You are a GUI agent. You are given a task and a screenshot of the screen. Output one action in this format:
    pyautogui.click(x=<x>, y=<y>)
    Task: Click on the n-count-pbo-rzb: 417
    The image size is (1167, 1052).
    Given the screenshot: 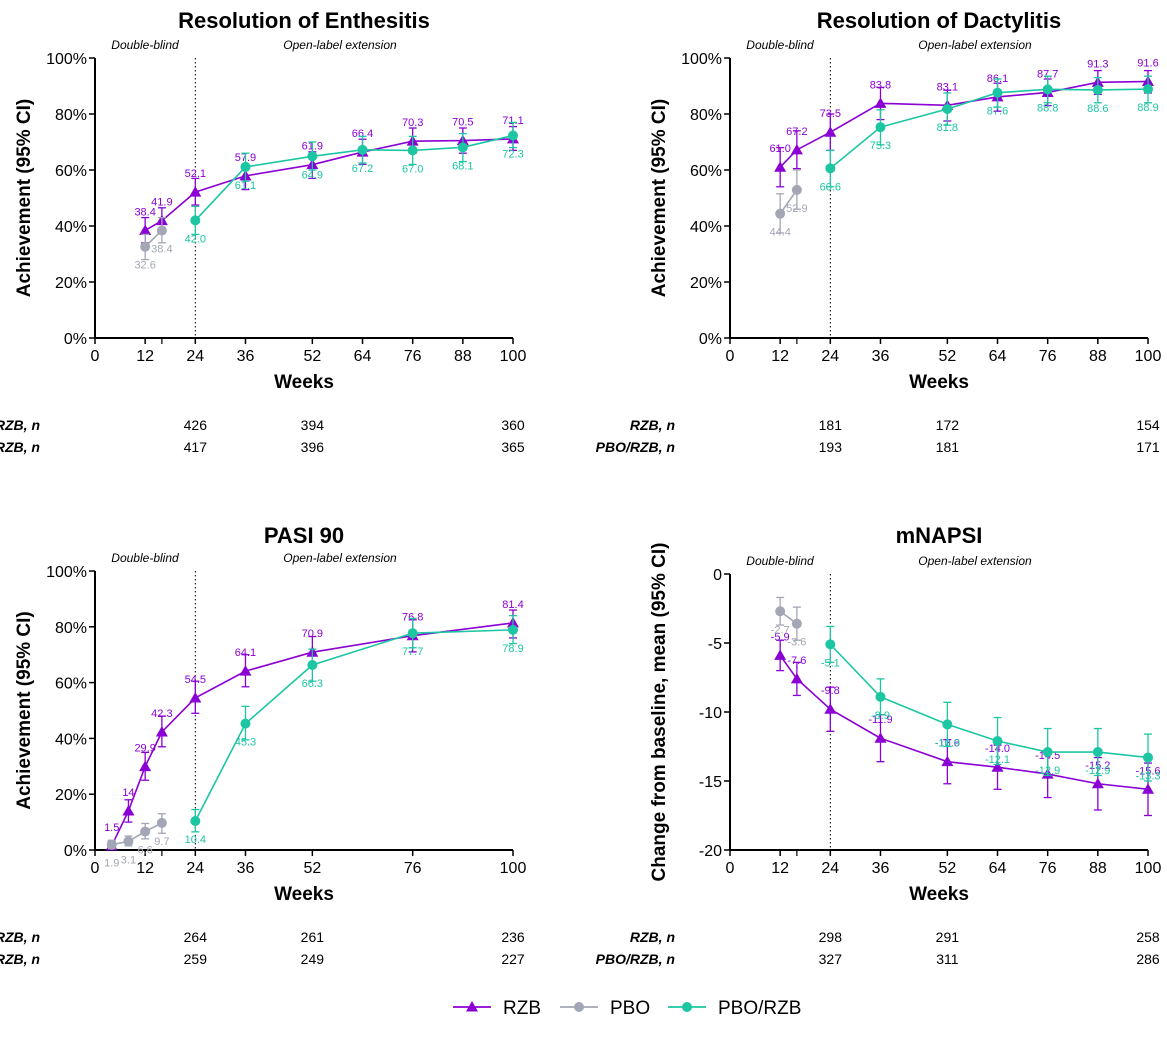 What is the action you would take?
    pyautogui.click(x=196, y=447)
    